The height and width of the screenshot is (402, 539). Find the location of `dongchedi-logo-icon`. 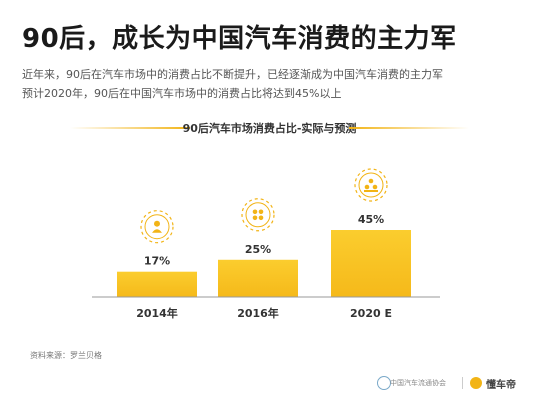

dongchedi-logo-icon is located at coordinates (476, 383).